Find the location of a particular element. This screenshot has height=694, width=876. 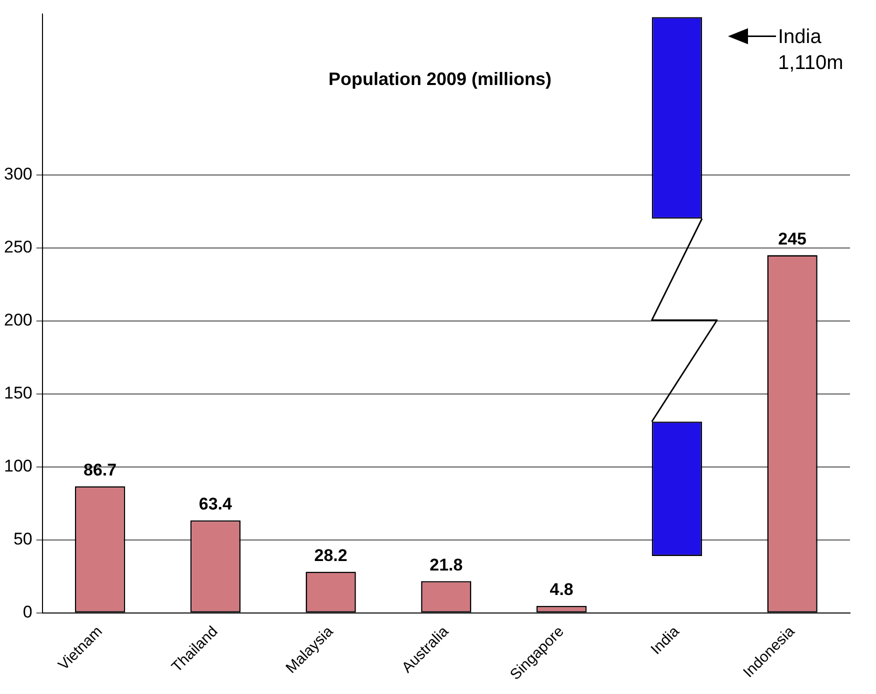

annotation: India 1,110m is located at coordinates (811, 50).